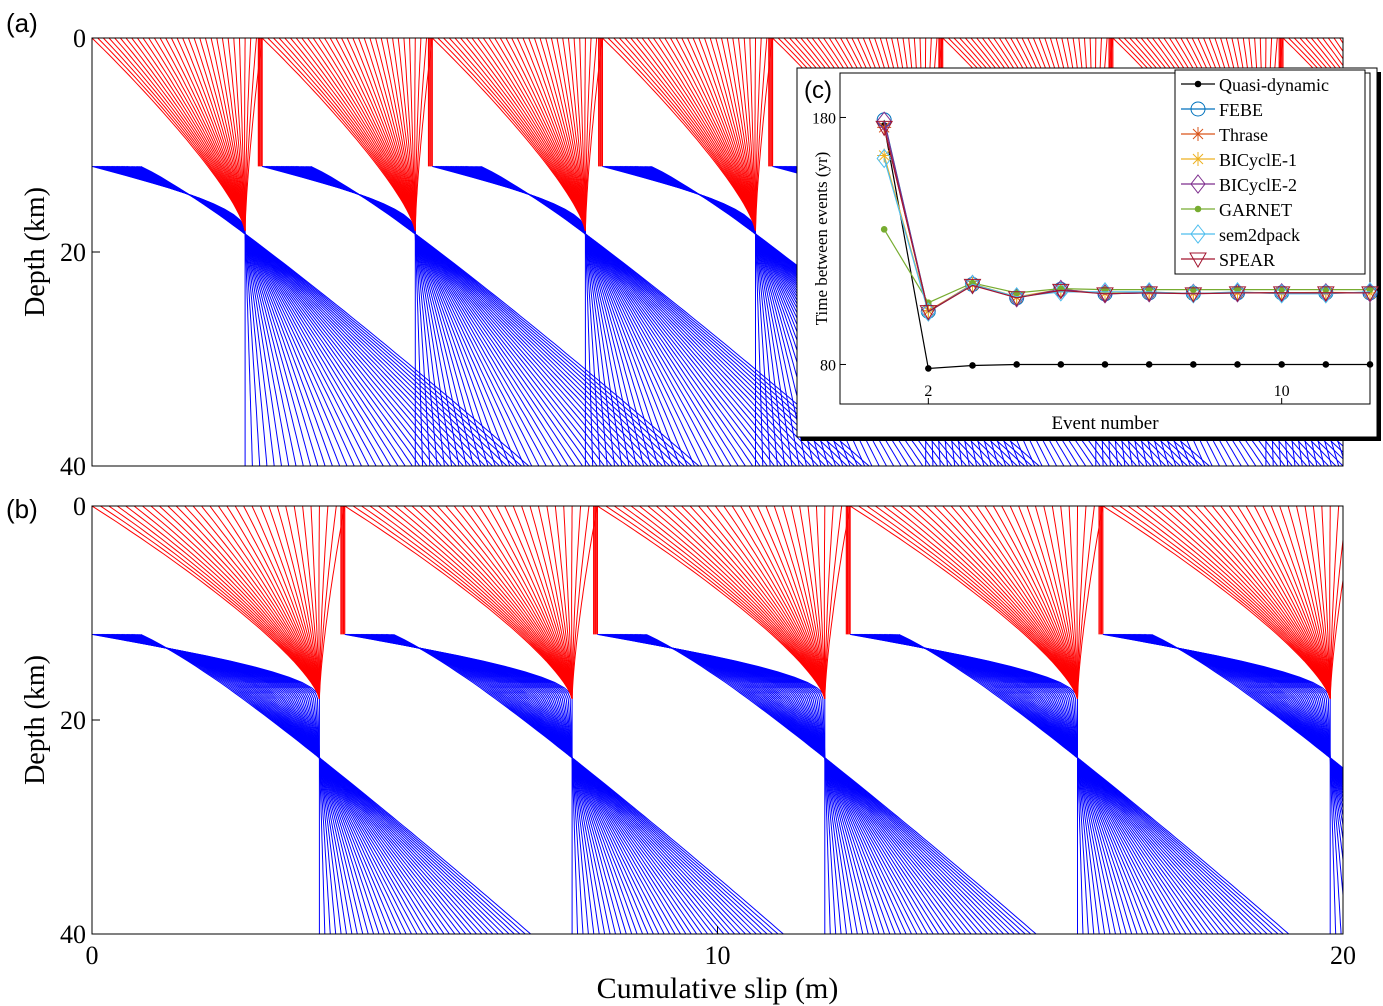 The width and height of the screenshot is (1383, 1006). What do you see at coordinates (73, 720) in the screenshot?
I see `y-tick-label: 20` at bounding box center [73, 720].